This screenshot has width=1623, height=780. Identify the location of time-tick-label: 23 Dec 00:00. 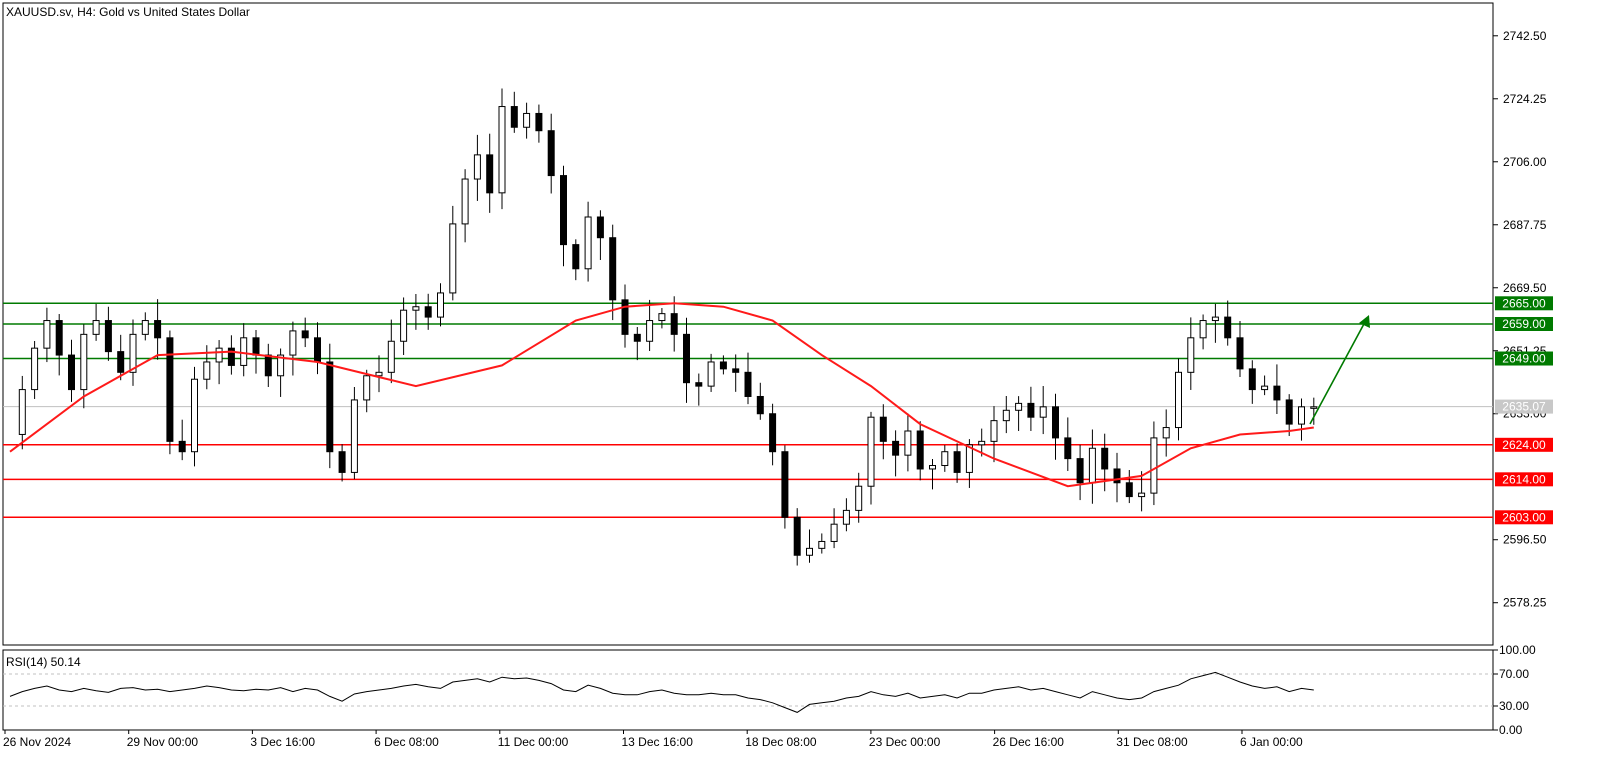
(905, 742).